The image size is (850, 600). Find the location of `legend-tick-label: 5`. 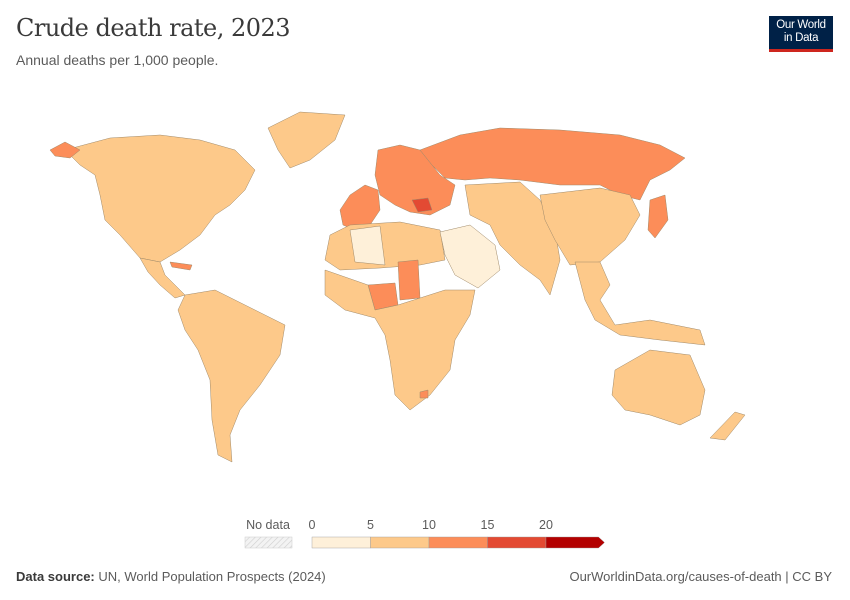

legend-tick-label: 5 is located at coordinates (370, 525).